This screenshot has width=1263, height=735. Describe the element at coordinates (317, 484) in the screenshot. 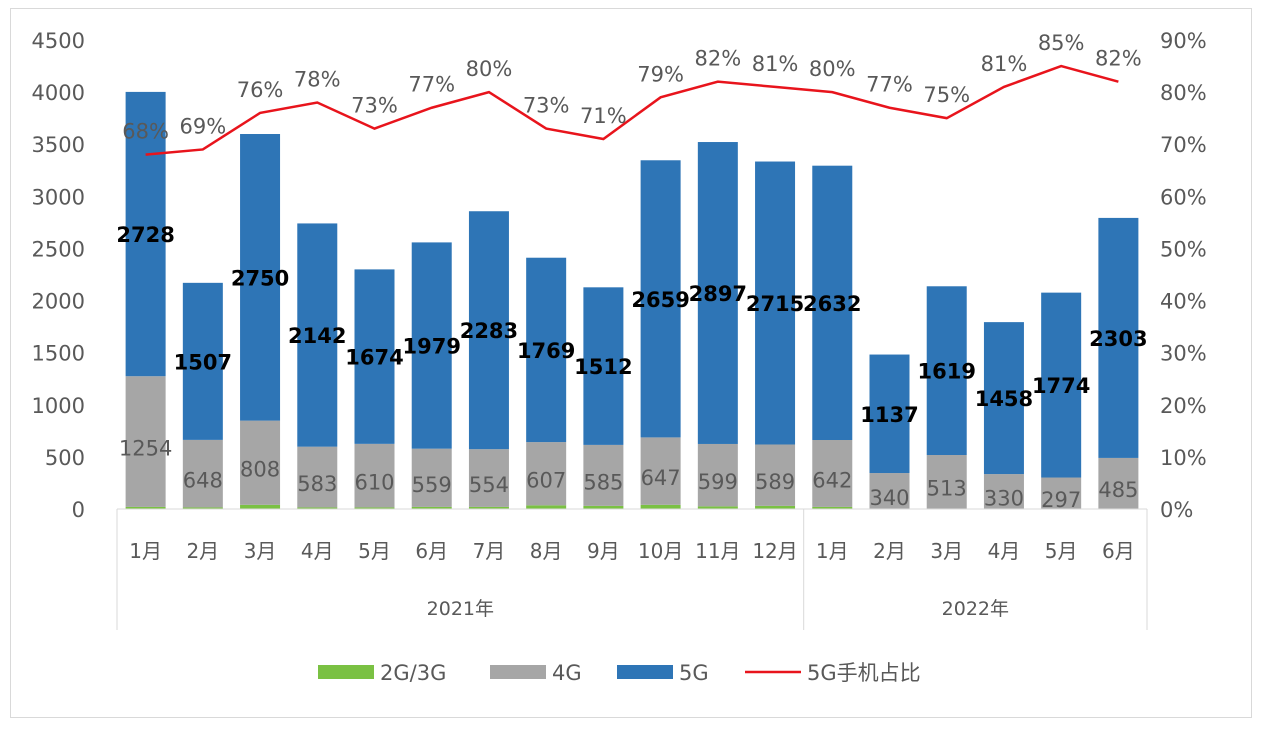

I see `data-label-4g: 583` at that location.